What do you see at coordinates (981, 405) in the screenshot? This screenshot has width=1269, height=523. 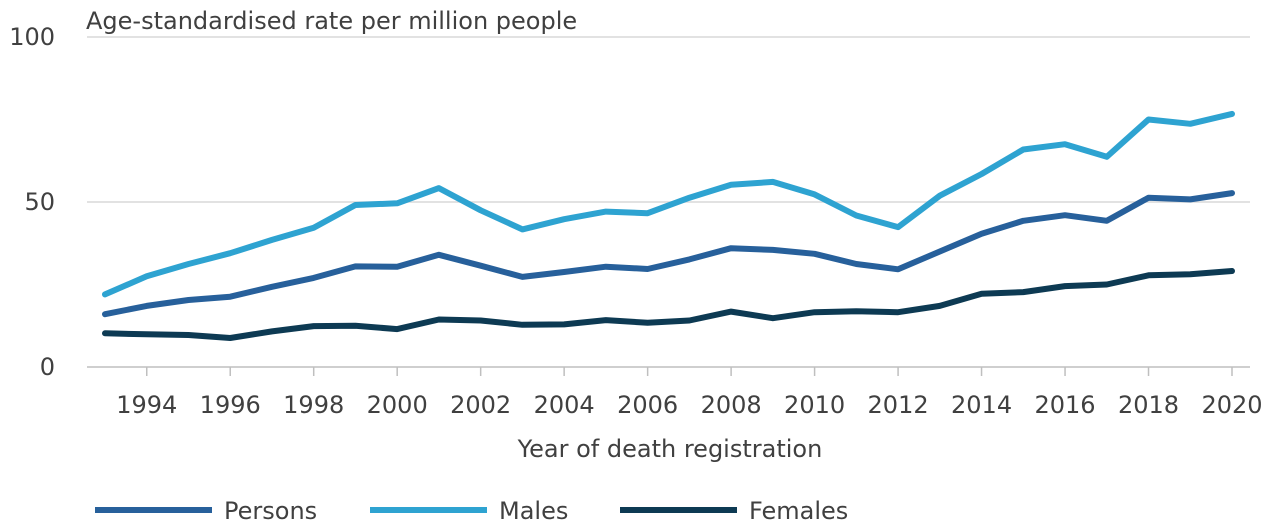 I see `x-tick-label: 2014` at bounding box center [981, 405].